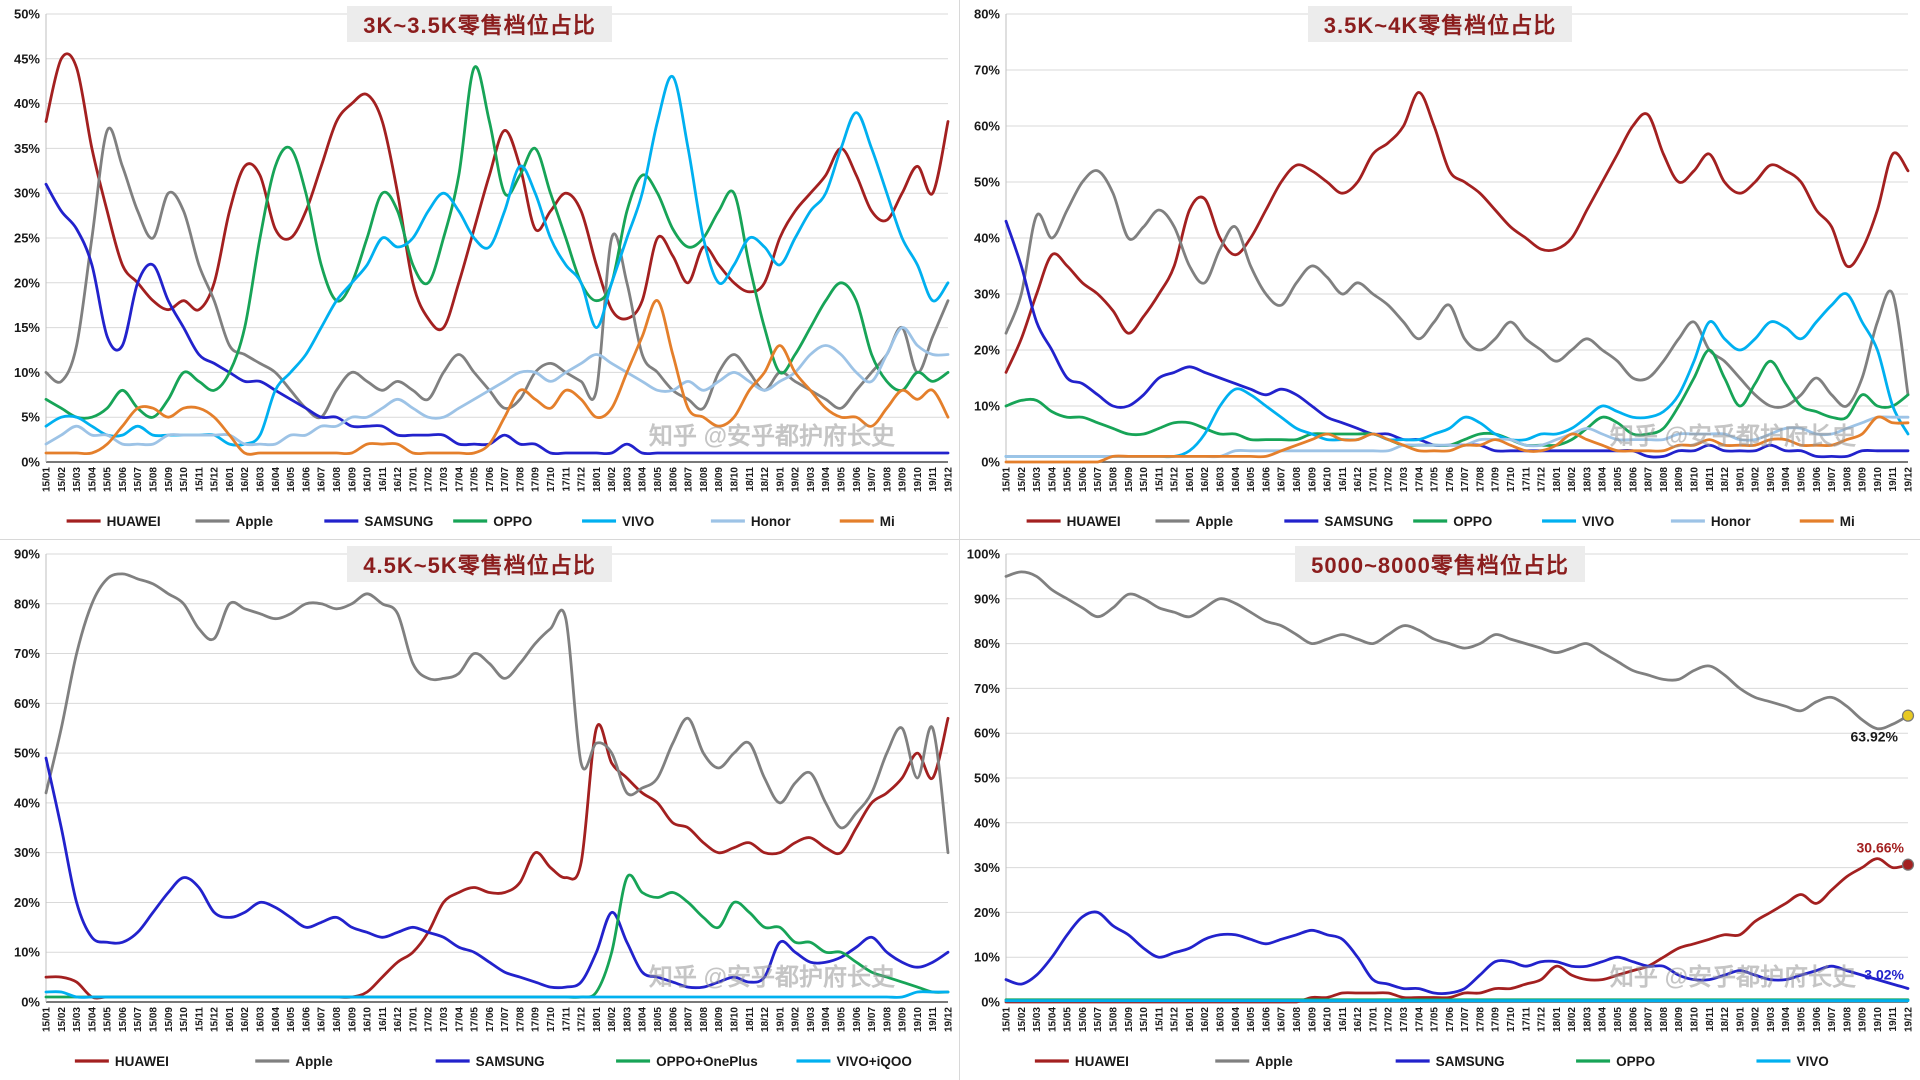  I want to click on x-tick-label: 16/01, so click(230, 479).